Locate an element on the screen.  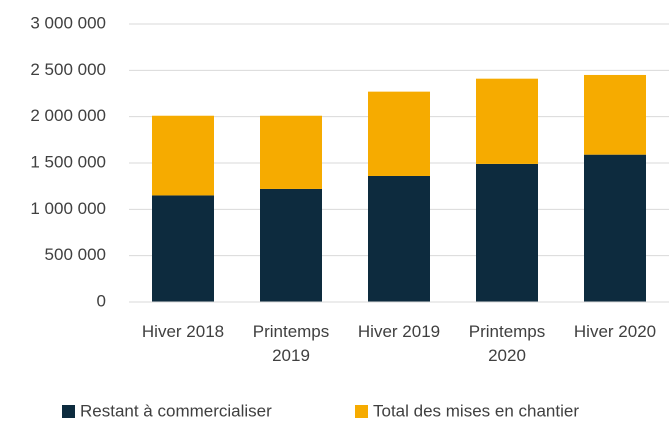
y-tick-label: 2 500 000 is located at coordinates (68, 69).